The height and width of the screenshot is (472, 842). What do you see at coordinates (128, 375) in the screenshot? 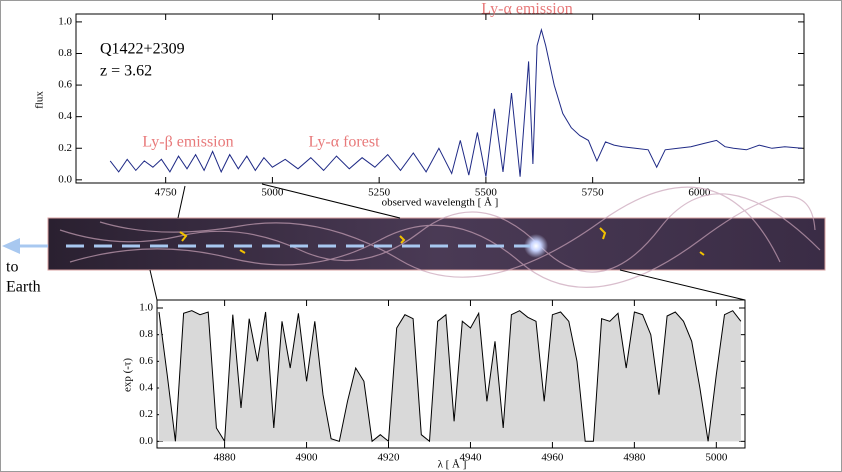
I see `y-axis-label: exp (-τ)` at bounding box center [128, 375].